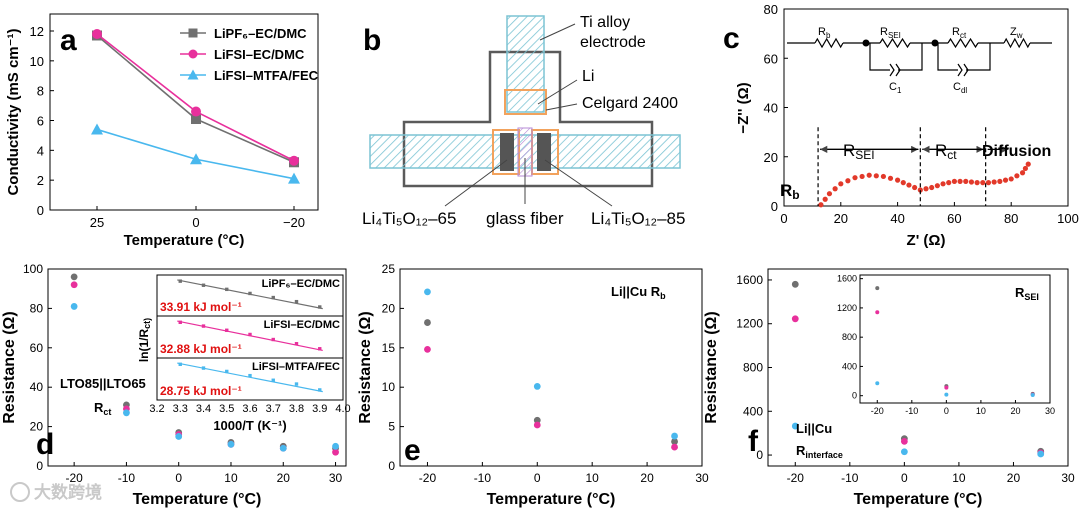 This screenshot has width=1080, height=517. Describe the element at coordinates (40, 210) in the screenshot. I see `y-tick-label: 0` at that location.